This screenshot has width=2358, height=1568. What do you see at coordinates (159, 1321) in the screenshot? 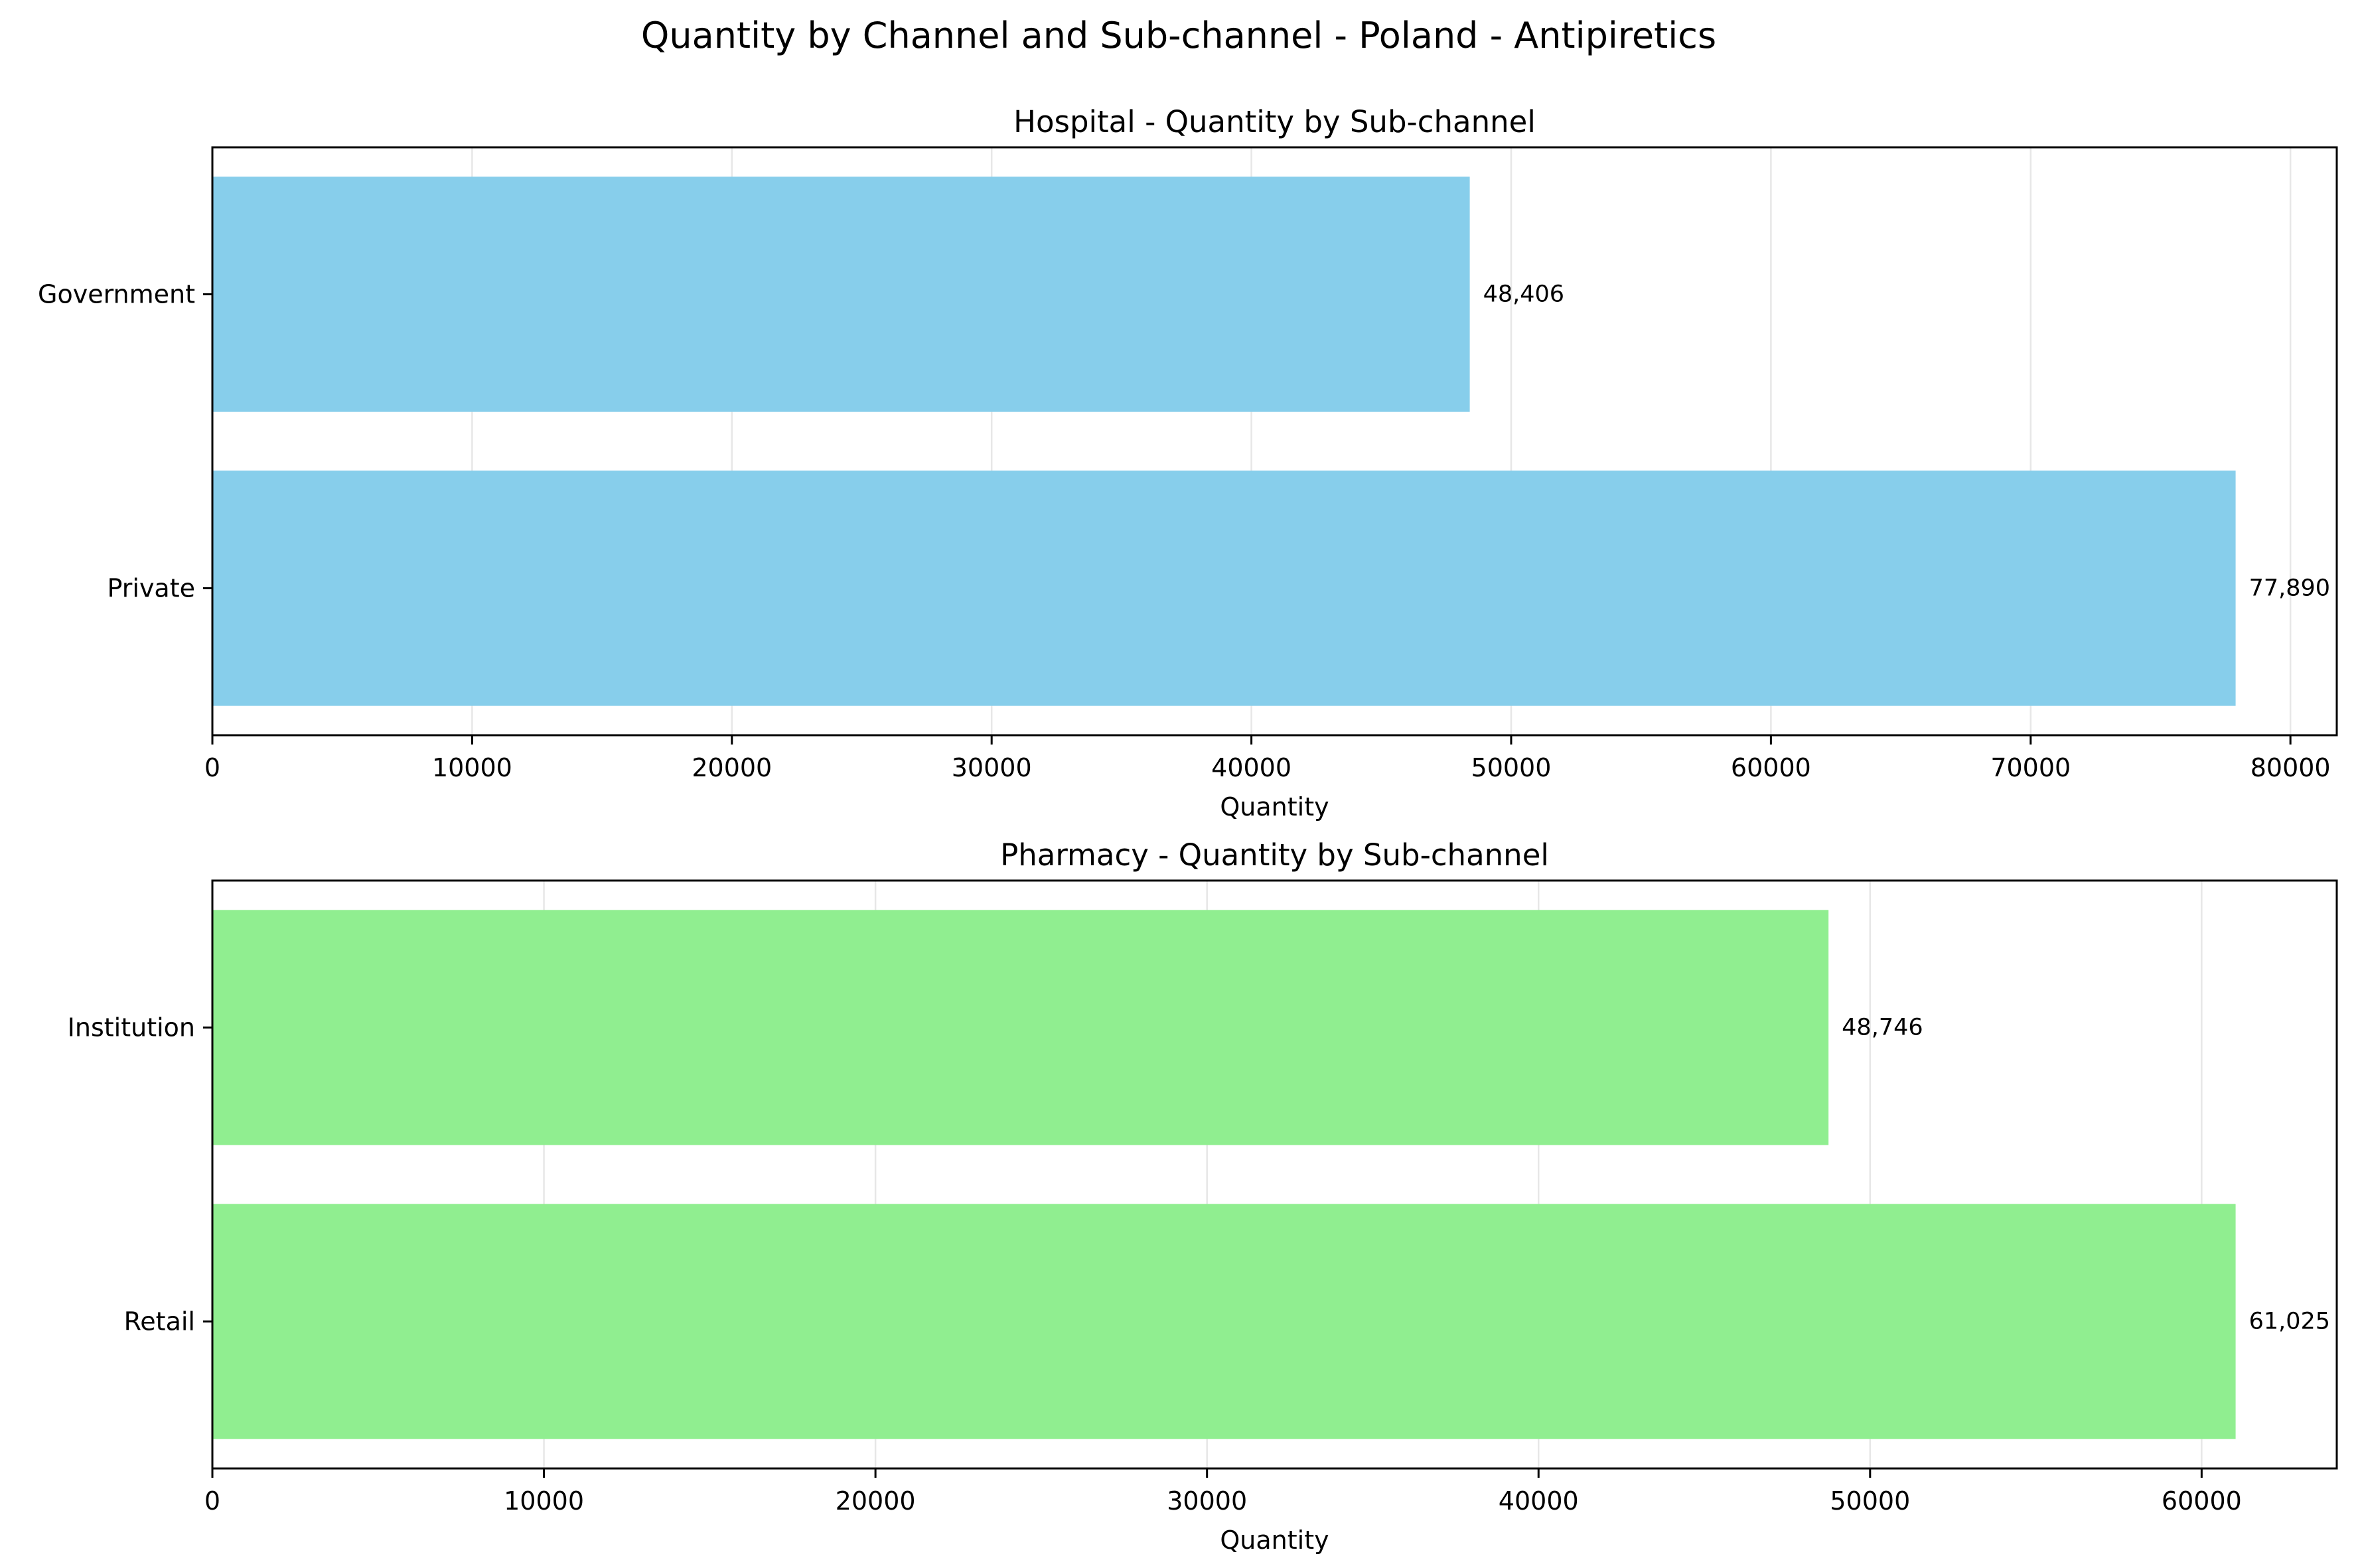
I see `pharmacy-ytick-label-retail: Retail` at bounding box center [159, 1321].